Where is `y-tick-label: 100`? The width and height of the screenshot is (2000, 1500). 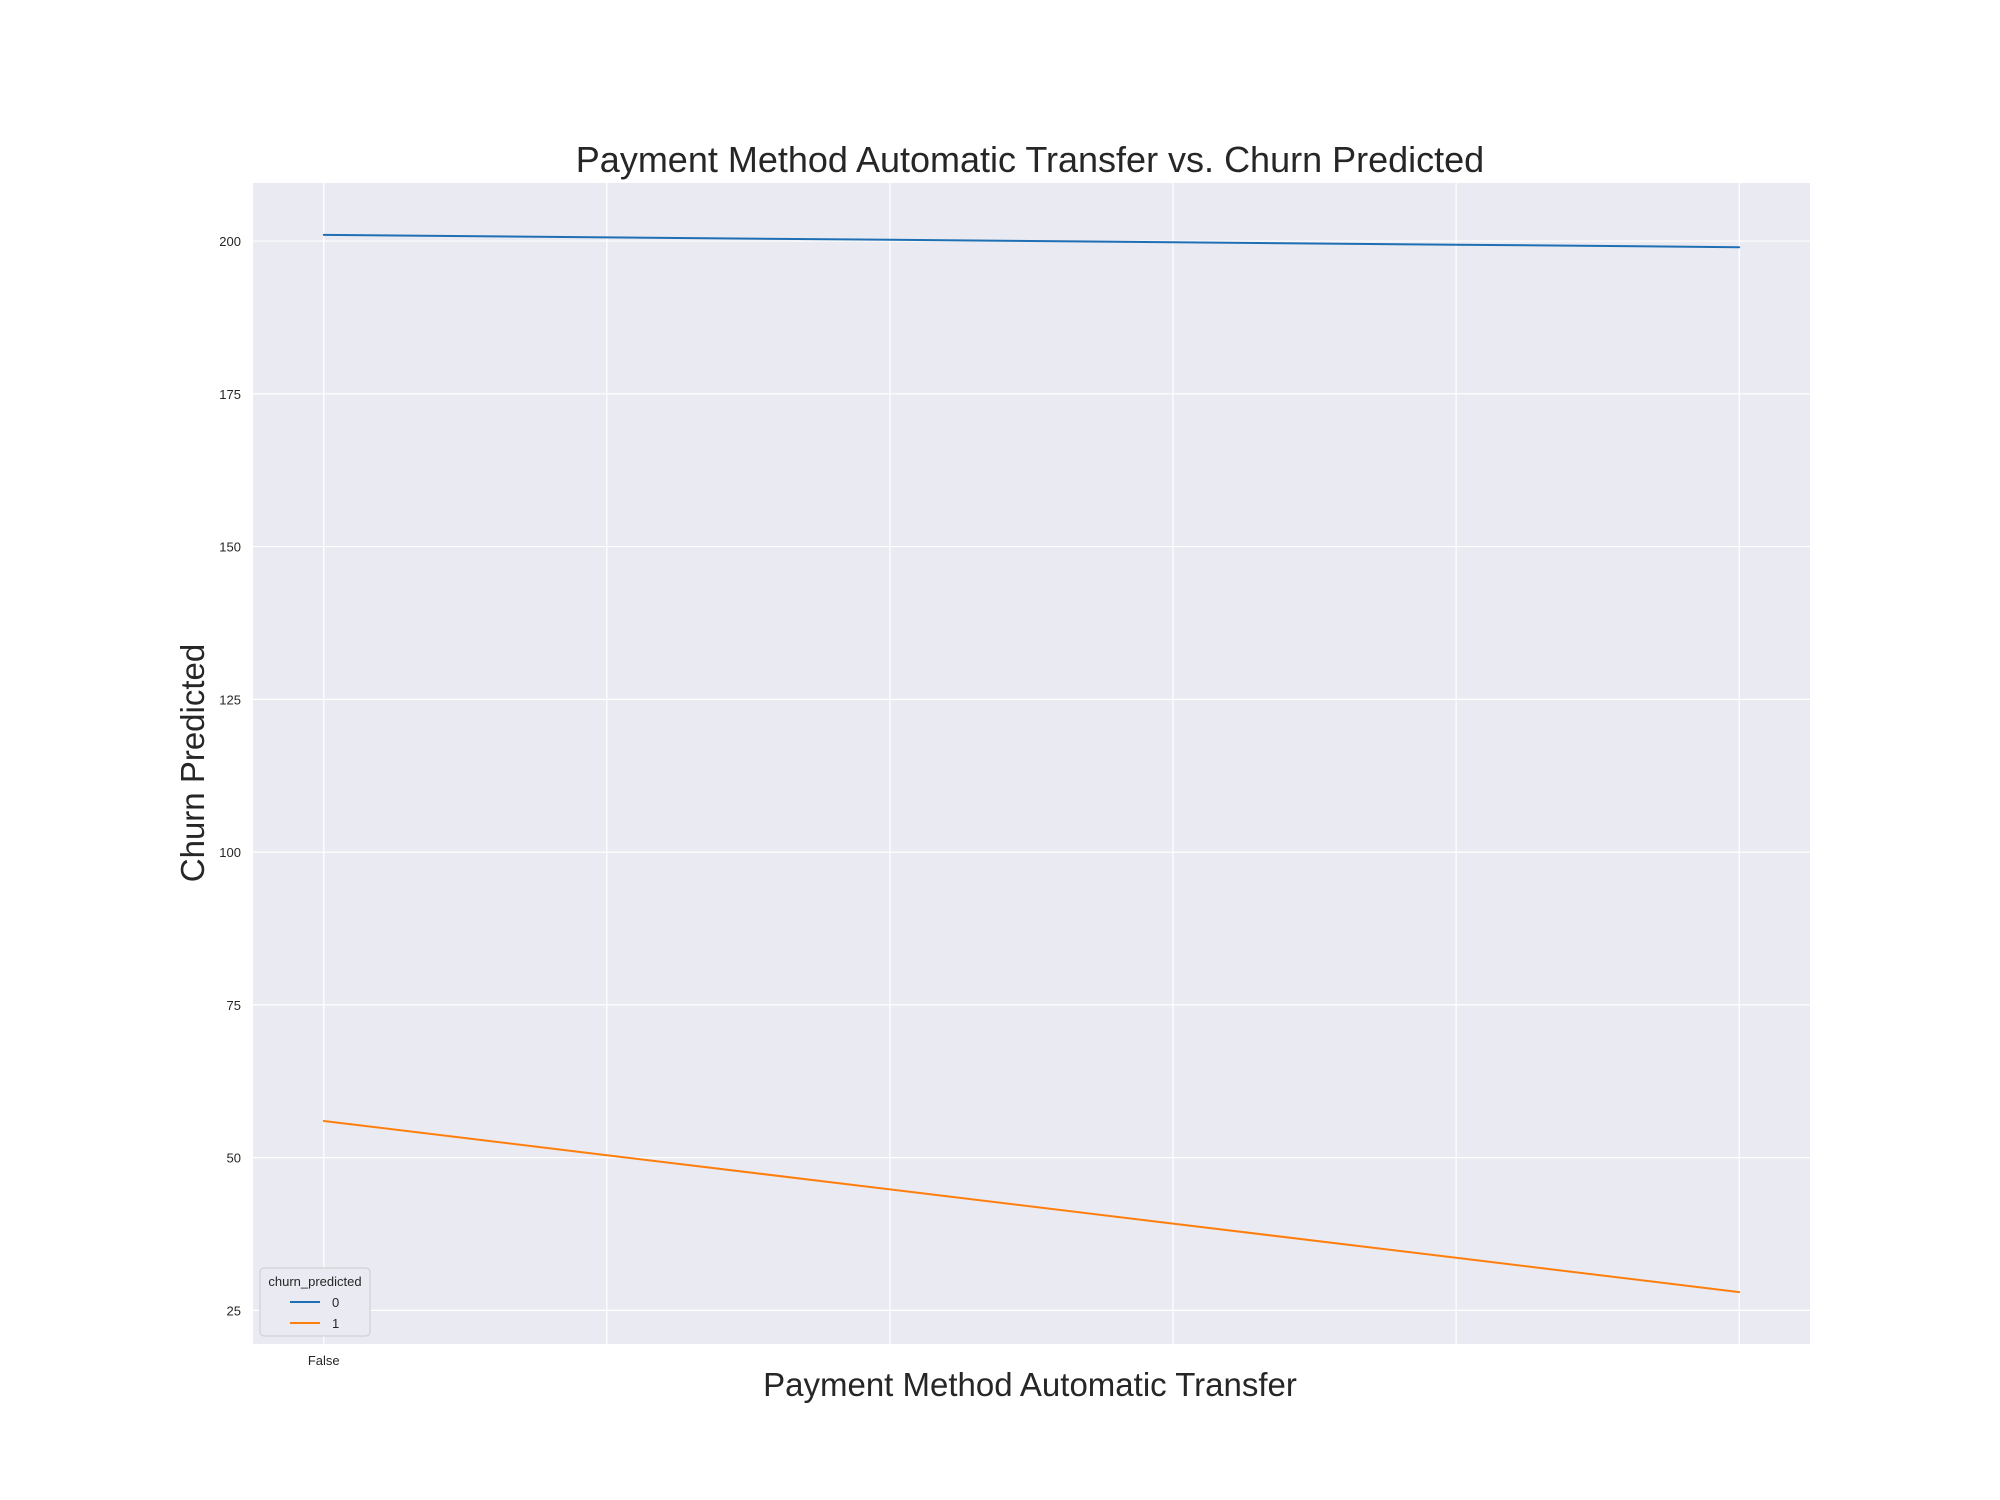 y-tick-label: 100 is located at coordinates (230, 852).